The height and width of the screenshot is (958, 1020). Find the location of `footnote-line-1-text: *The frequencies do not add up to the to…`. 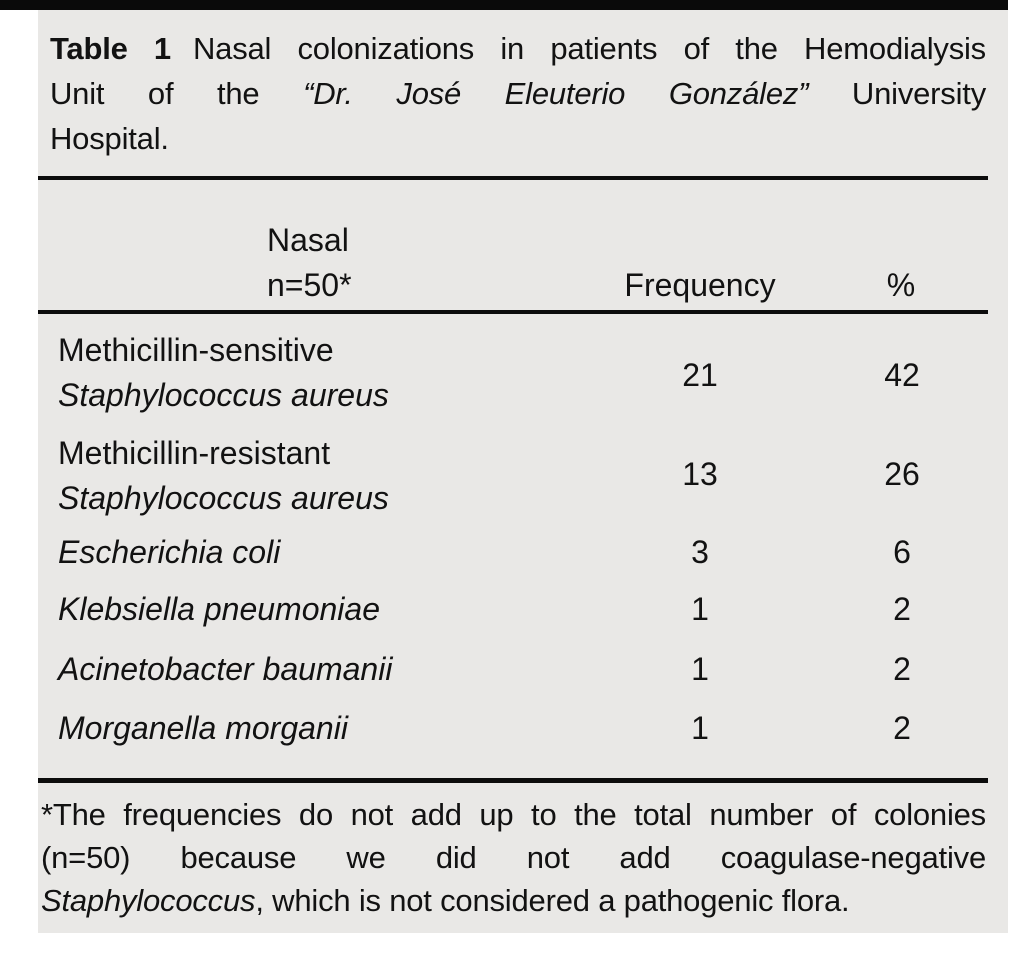

footnote-line-1-text: *The frequencies do not add up to the to… is located at coordinates (513, 814).